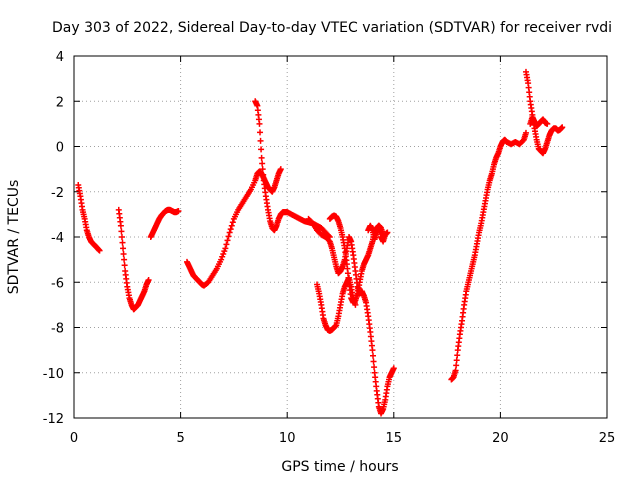  Describe the element at coordinates (53, 374) in the screenshot. I see `y-tick-label: -10` at that location.